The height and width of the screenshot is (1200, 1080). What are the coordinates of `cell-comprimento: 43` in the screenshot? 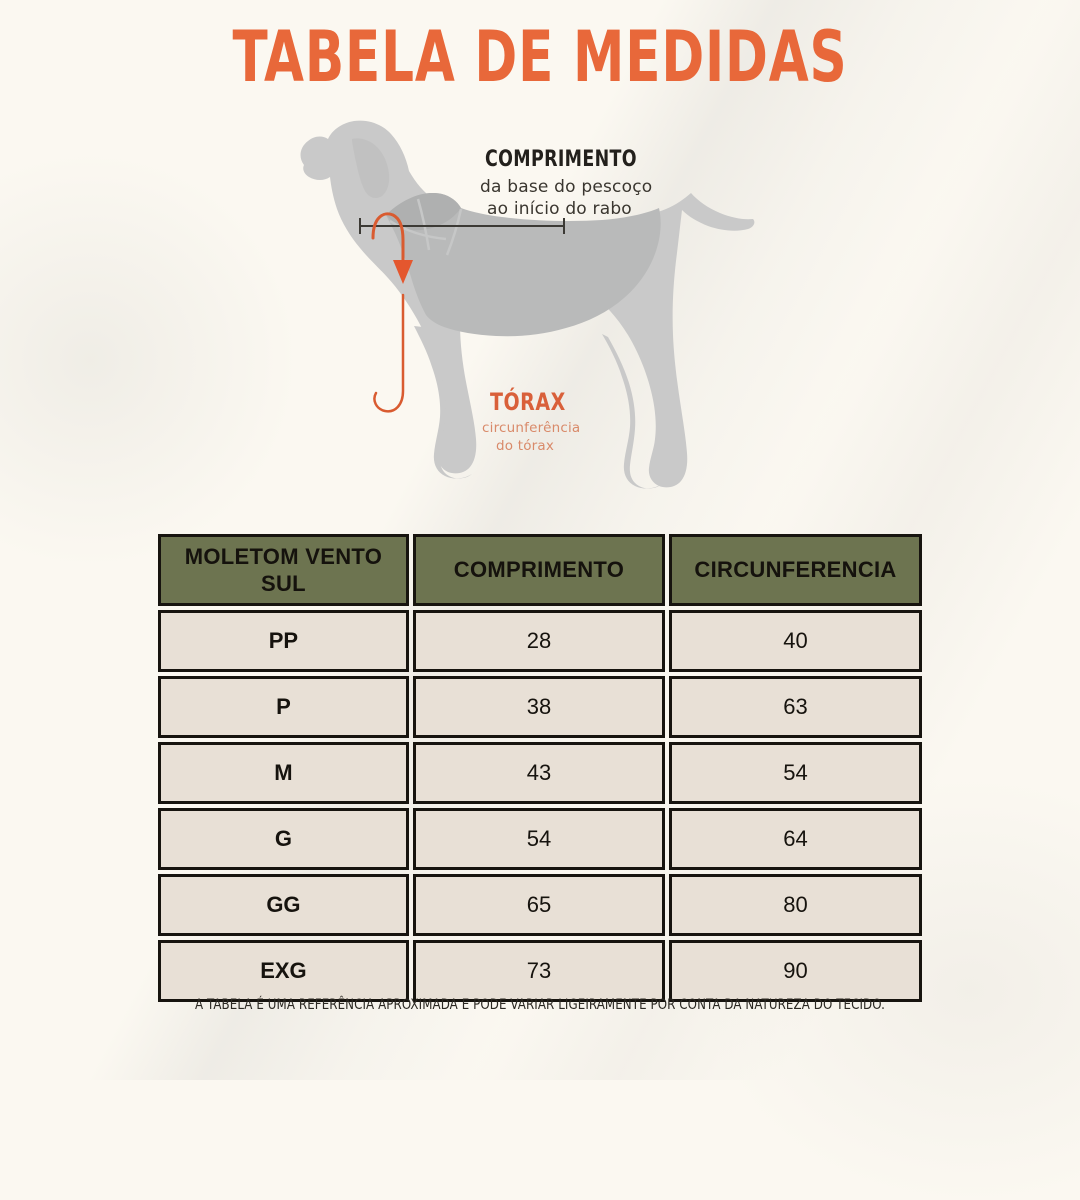 It's located at (539, 773).